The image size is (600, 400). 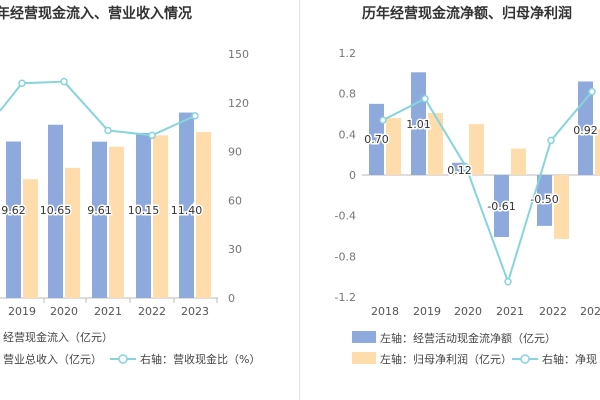 I want to click on chart-1-x-label: 2019, so click(x=22, y=311).